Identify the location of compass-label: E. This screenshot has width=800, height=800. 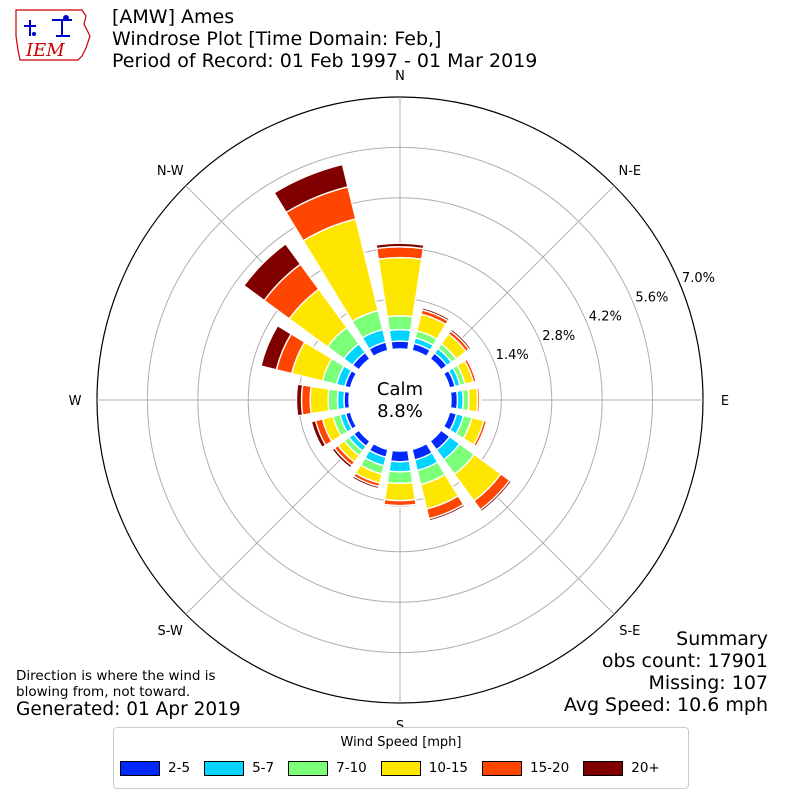
(725, 401).